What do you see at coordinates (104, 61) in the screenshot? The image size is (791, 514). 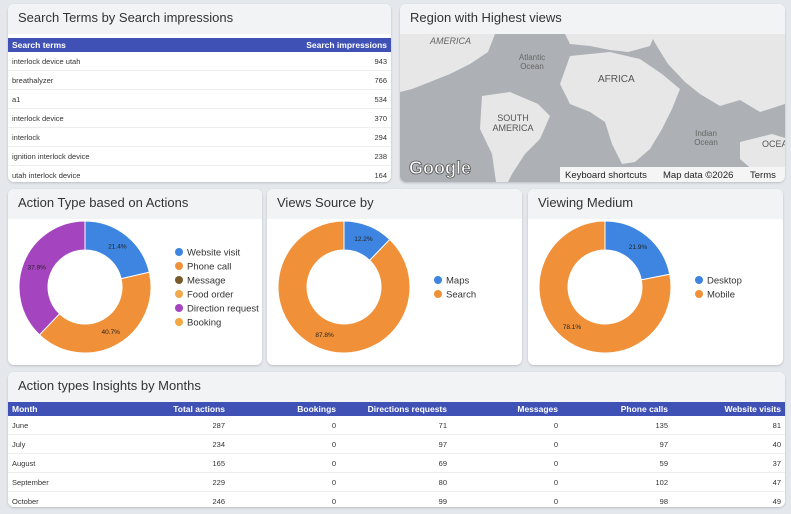 I see `table-cell: interlock device utah` at bounding box center [104, 61].